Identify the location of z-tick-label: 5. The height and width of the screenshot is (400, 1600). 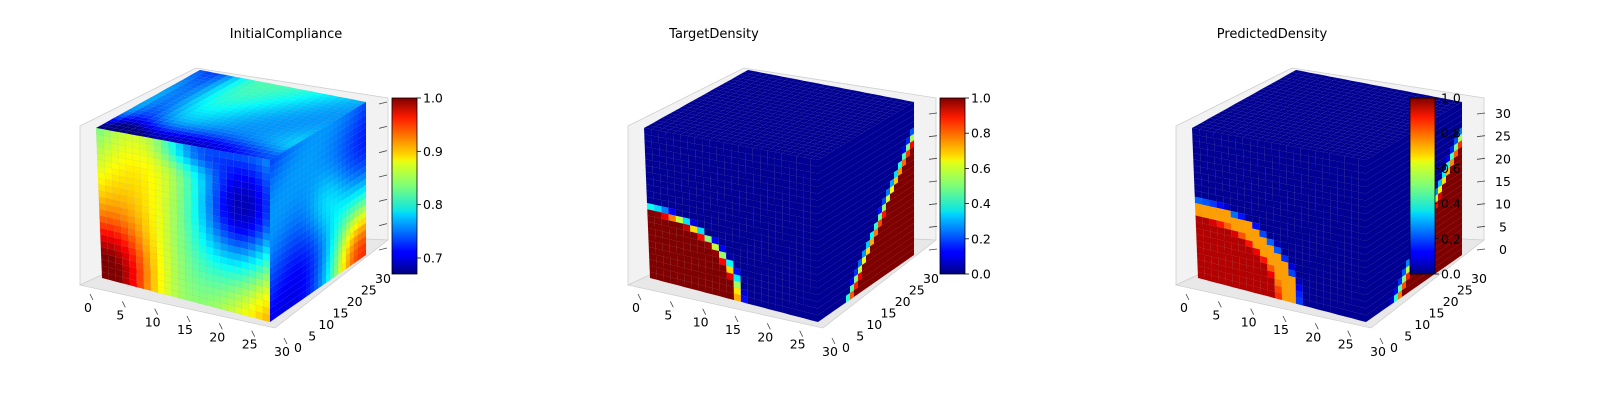
(1503, 226).